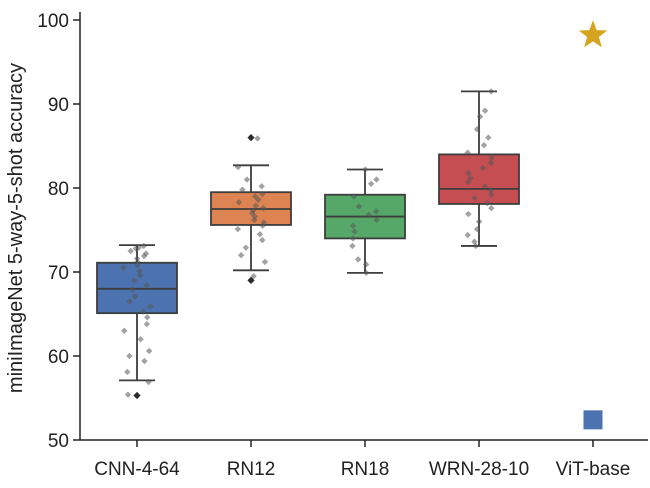 The image size is (650, 488). I want to click on y-tick-label: 50, so click(58, 441).